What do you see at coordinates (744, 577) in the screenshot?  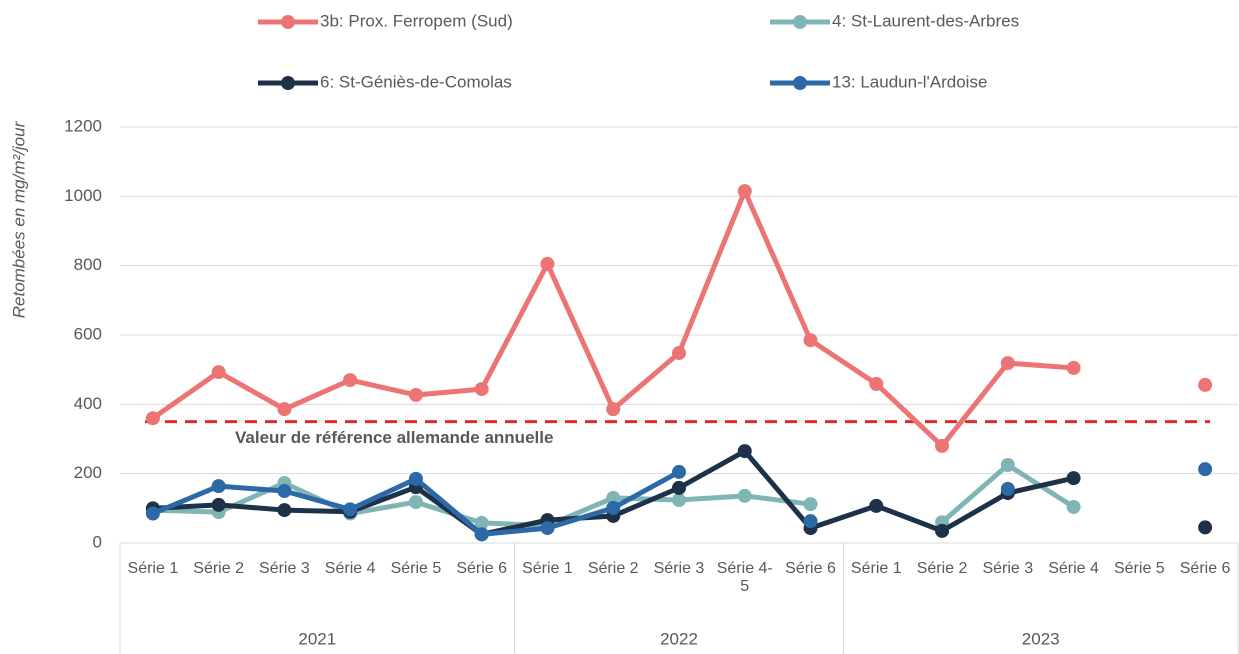 I see `x-tick-label: Série 4-5` at bounding box center [744, 577].